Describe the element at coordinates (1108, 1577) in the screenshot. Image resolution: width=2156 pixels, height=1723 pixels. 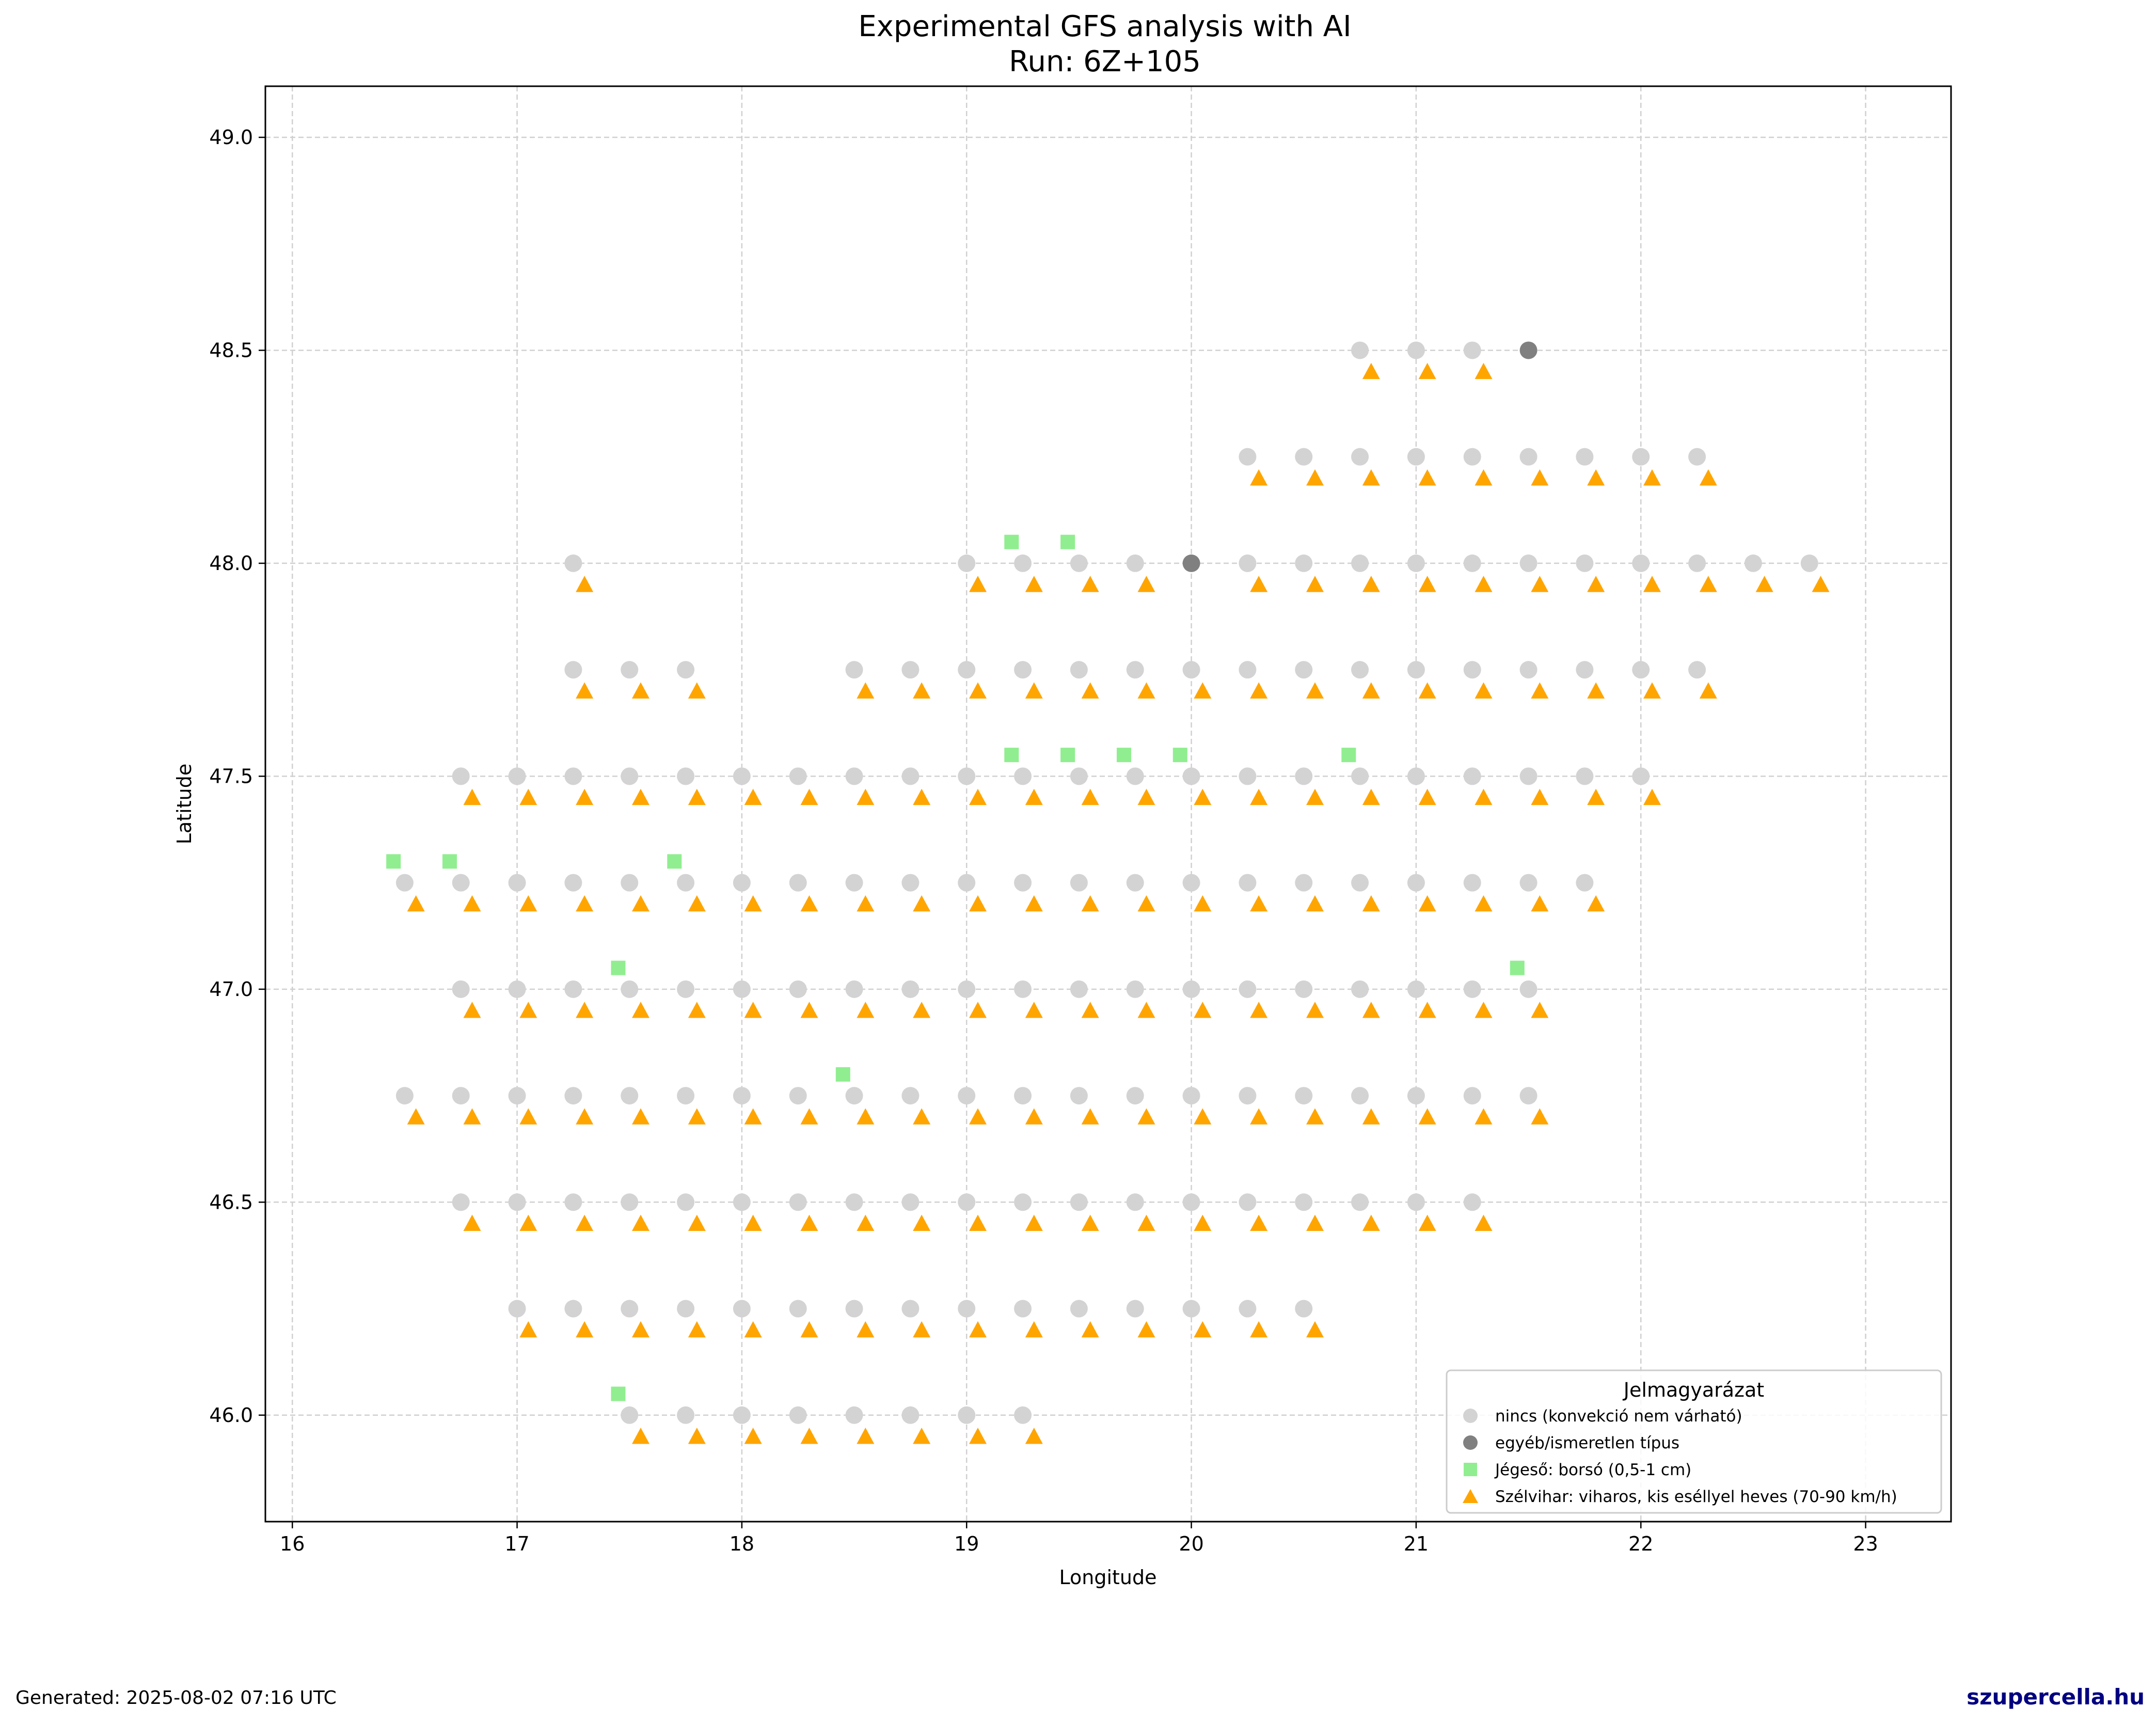
I see `x-axis-label: Longitude` at that location.